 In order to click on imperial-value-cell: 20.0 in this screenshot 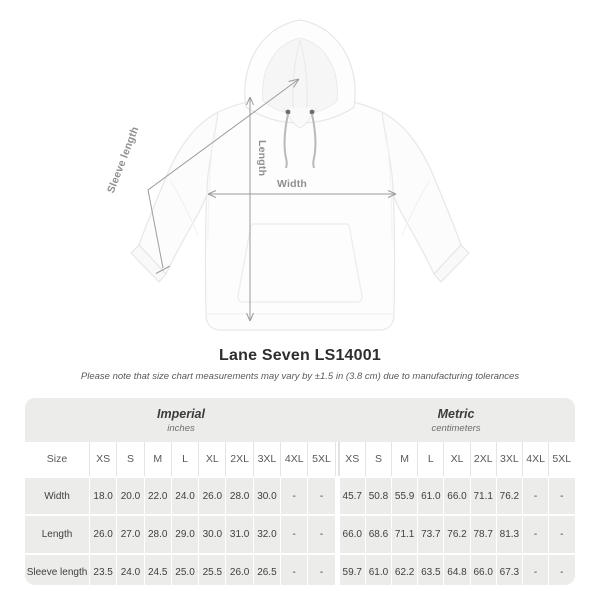, I will do `click(129, 496)`.